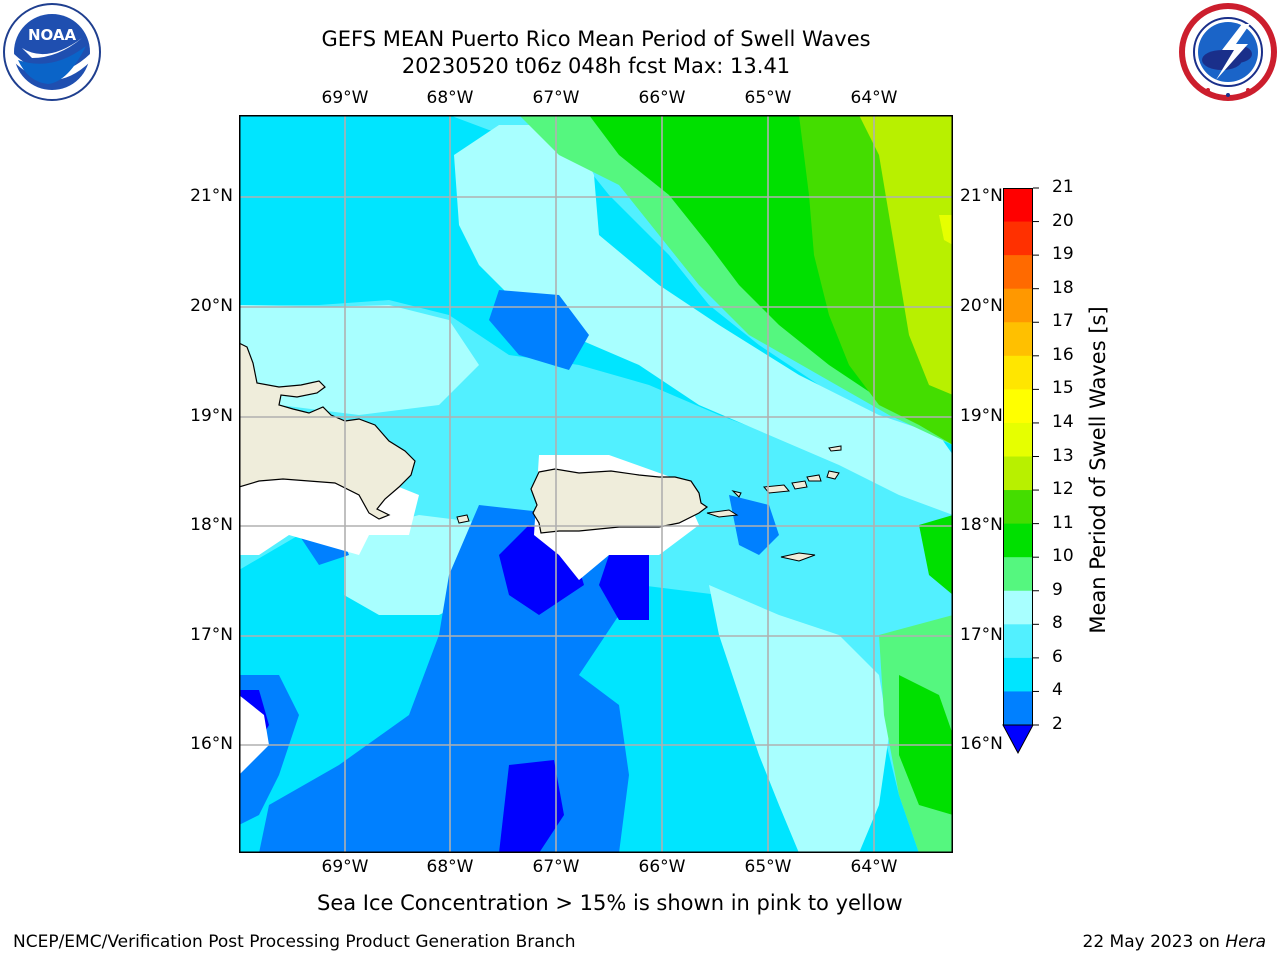  I want to click on lat-label-left-16n: 16°N, so click(211, 744).